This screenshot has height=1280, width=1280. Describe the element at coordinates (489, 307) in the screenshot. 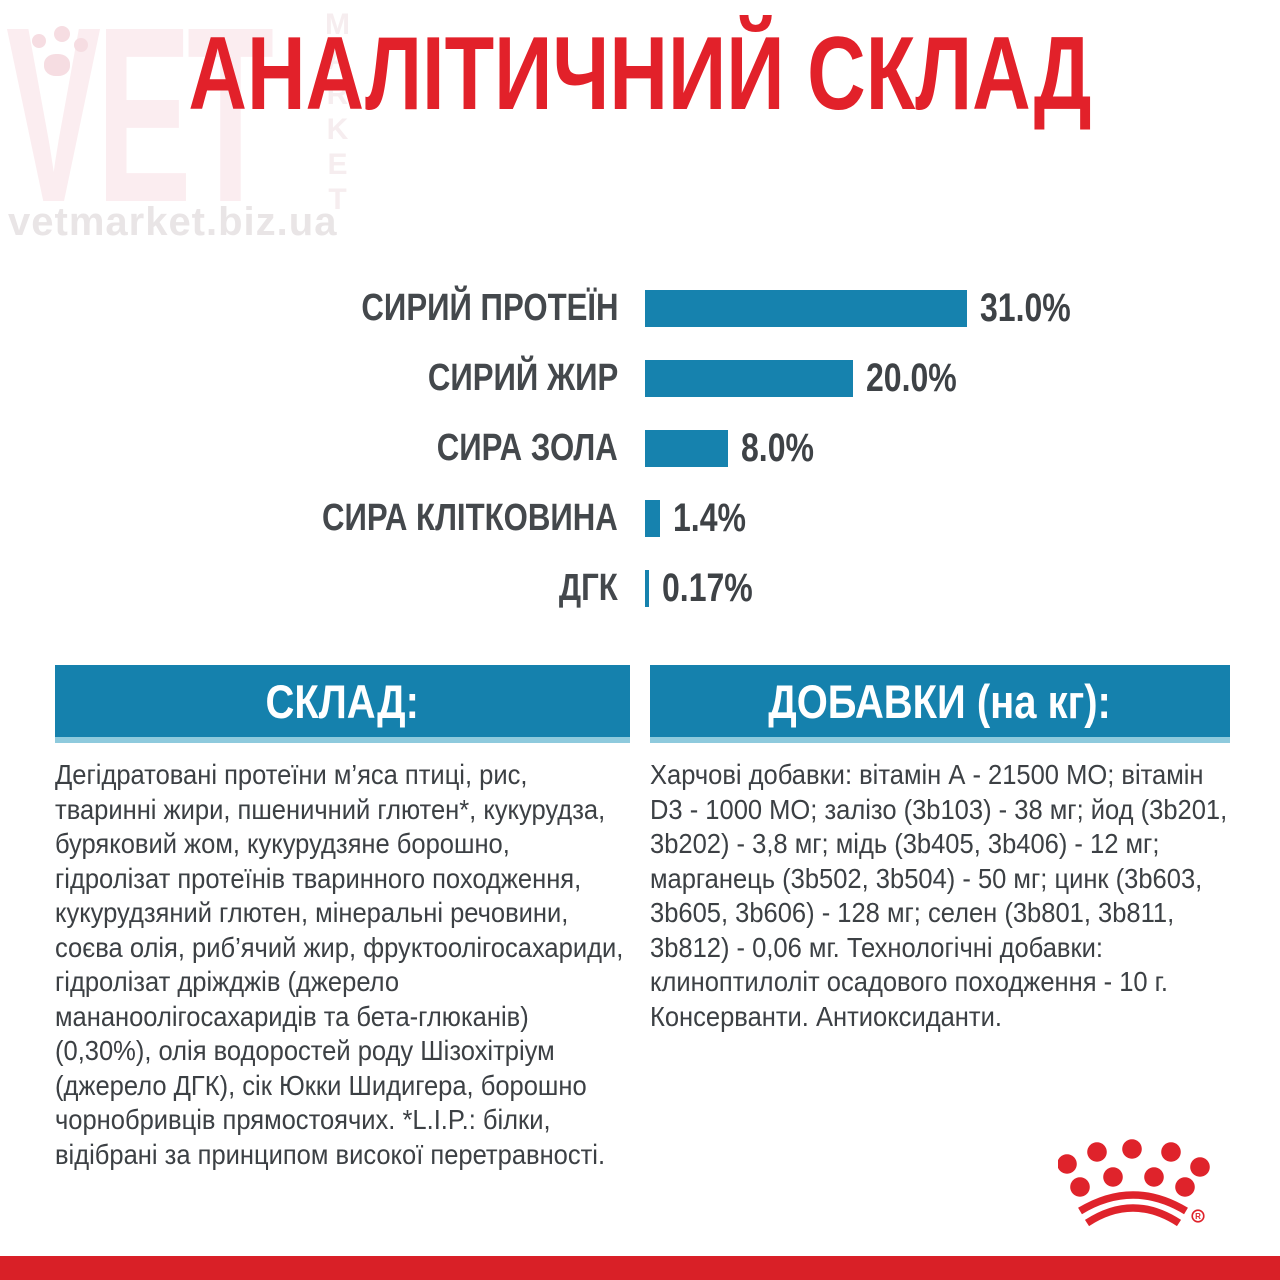

I see `chart-category-label: СИРИЙ ПРОТЕЇН` at that location.